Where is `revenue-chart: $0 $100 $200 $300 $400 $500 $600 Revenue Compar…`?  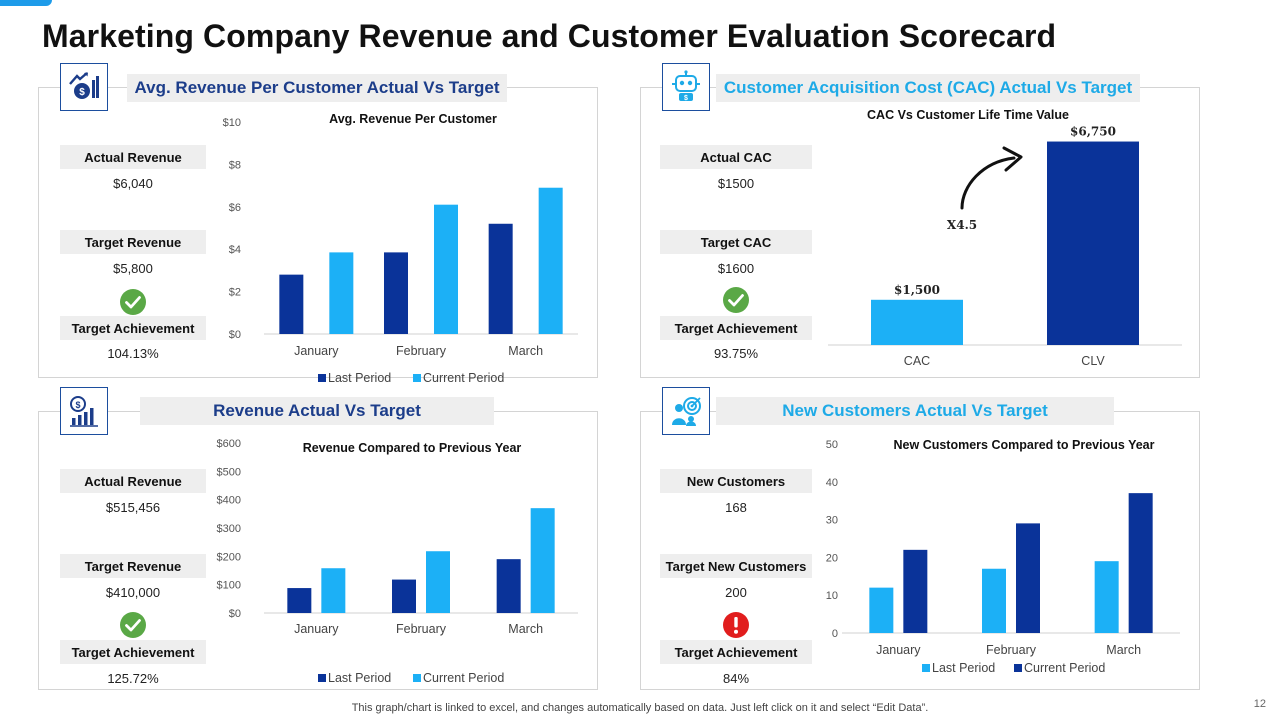 revenue-chart: $0 $100 $200 $300 $400 $500 $600 Revenue Compar… is located at coordinates (397, 561).